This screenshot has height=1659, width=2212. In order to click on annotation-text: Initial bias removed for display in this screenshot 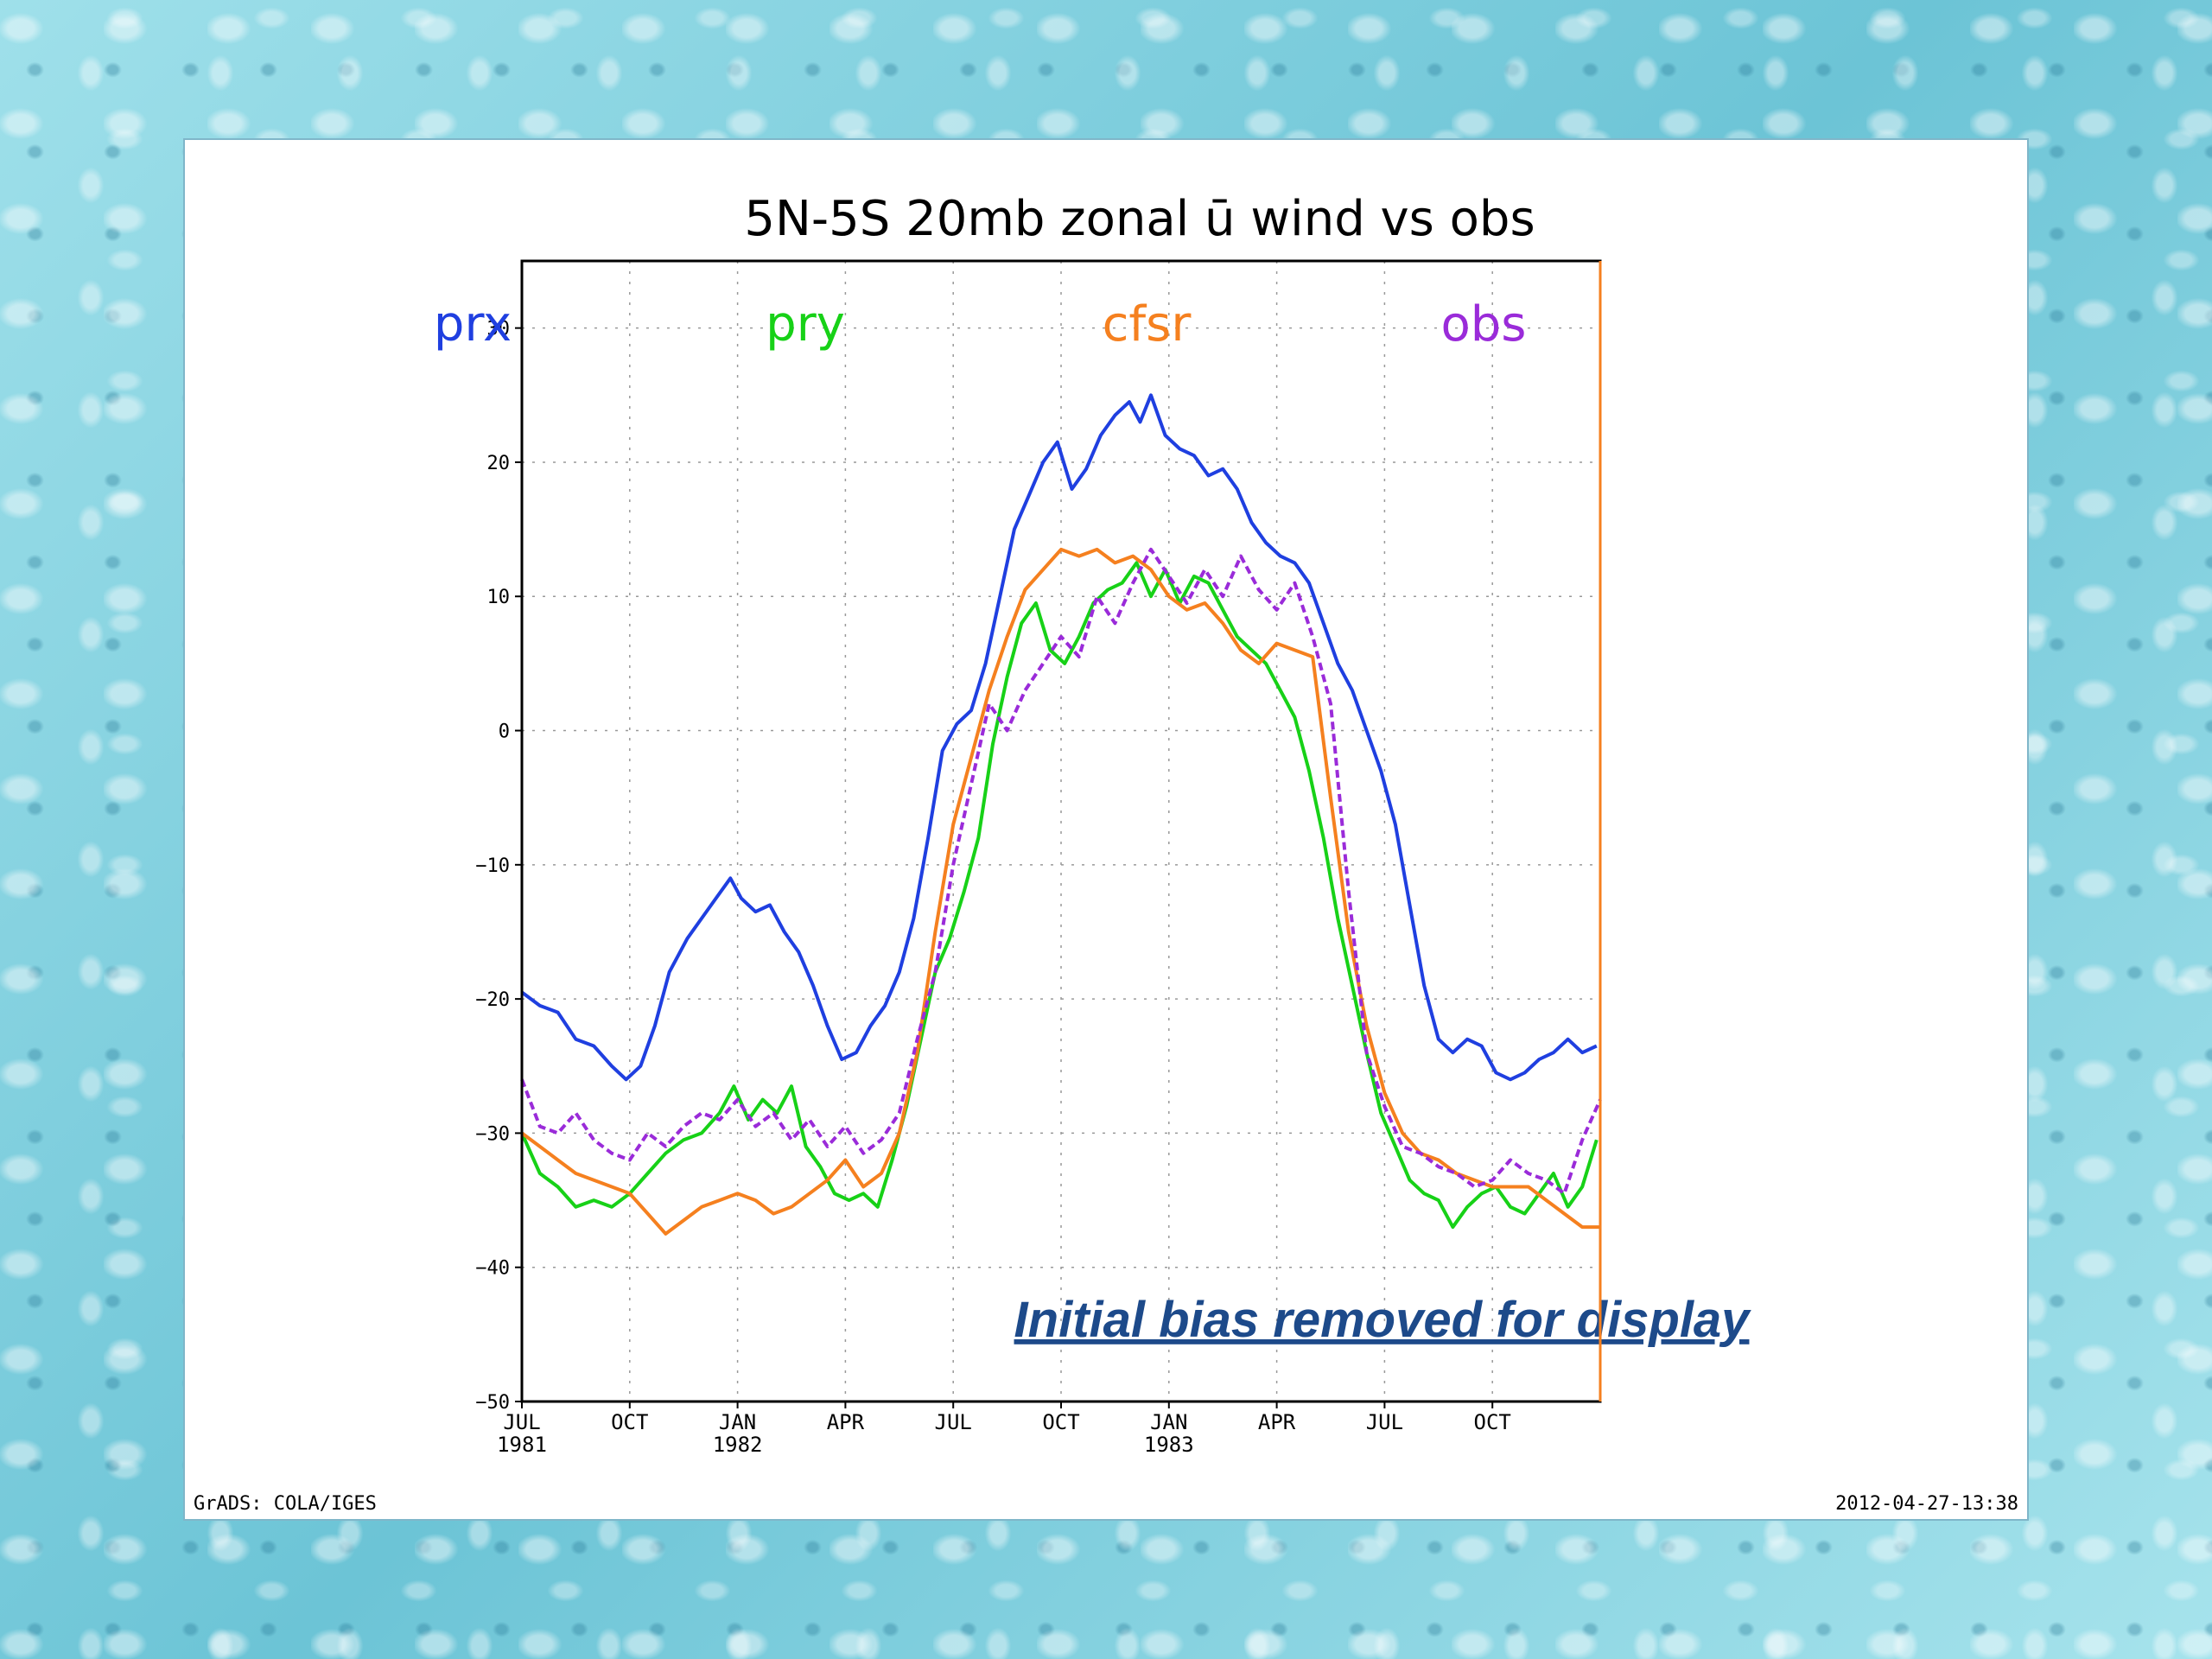, I will do `click(1383, 1320)`.